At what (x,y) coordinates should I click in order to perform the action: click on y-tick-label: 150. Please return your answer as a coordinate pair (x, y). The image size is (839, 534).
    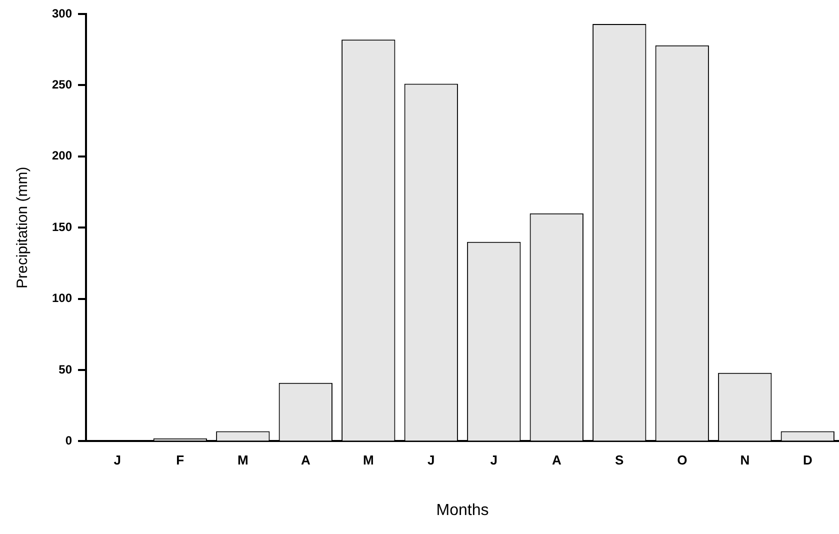
    Looking at the image, I should click on (62, 227).